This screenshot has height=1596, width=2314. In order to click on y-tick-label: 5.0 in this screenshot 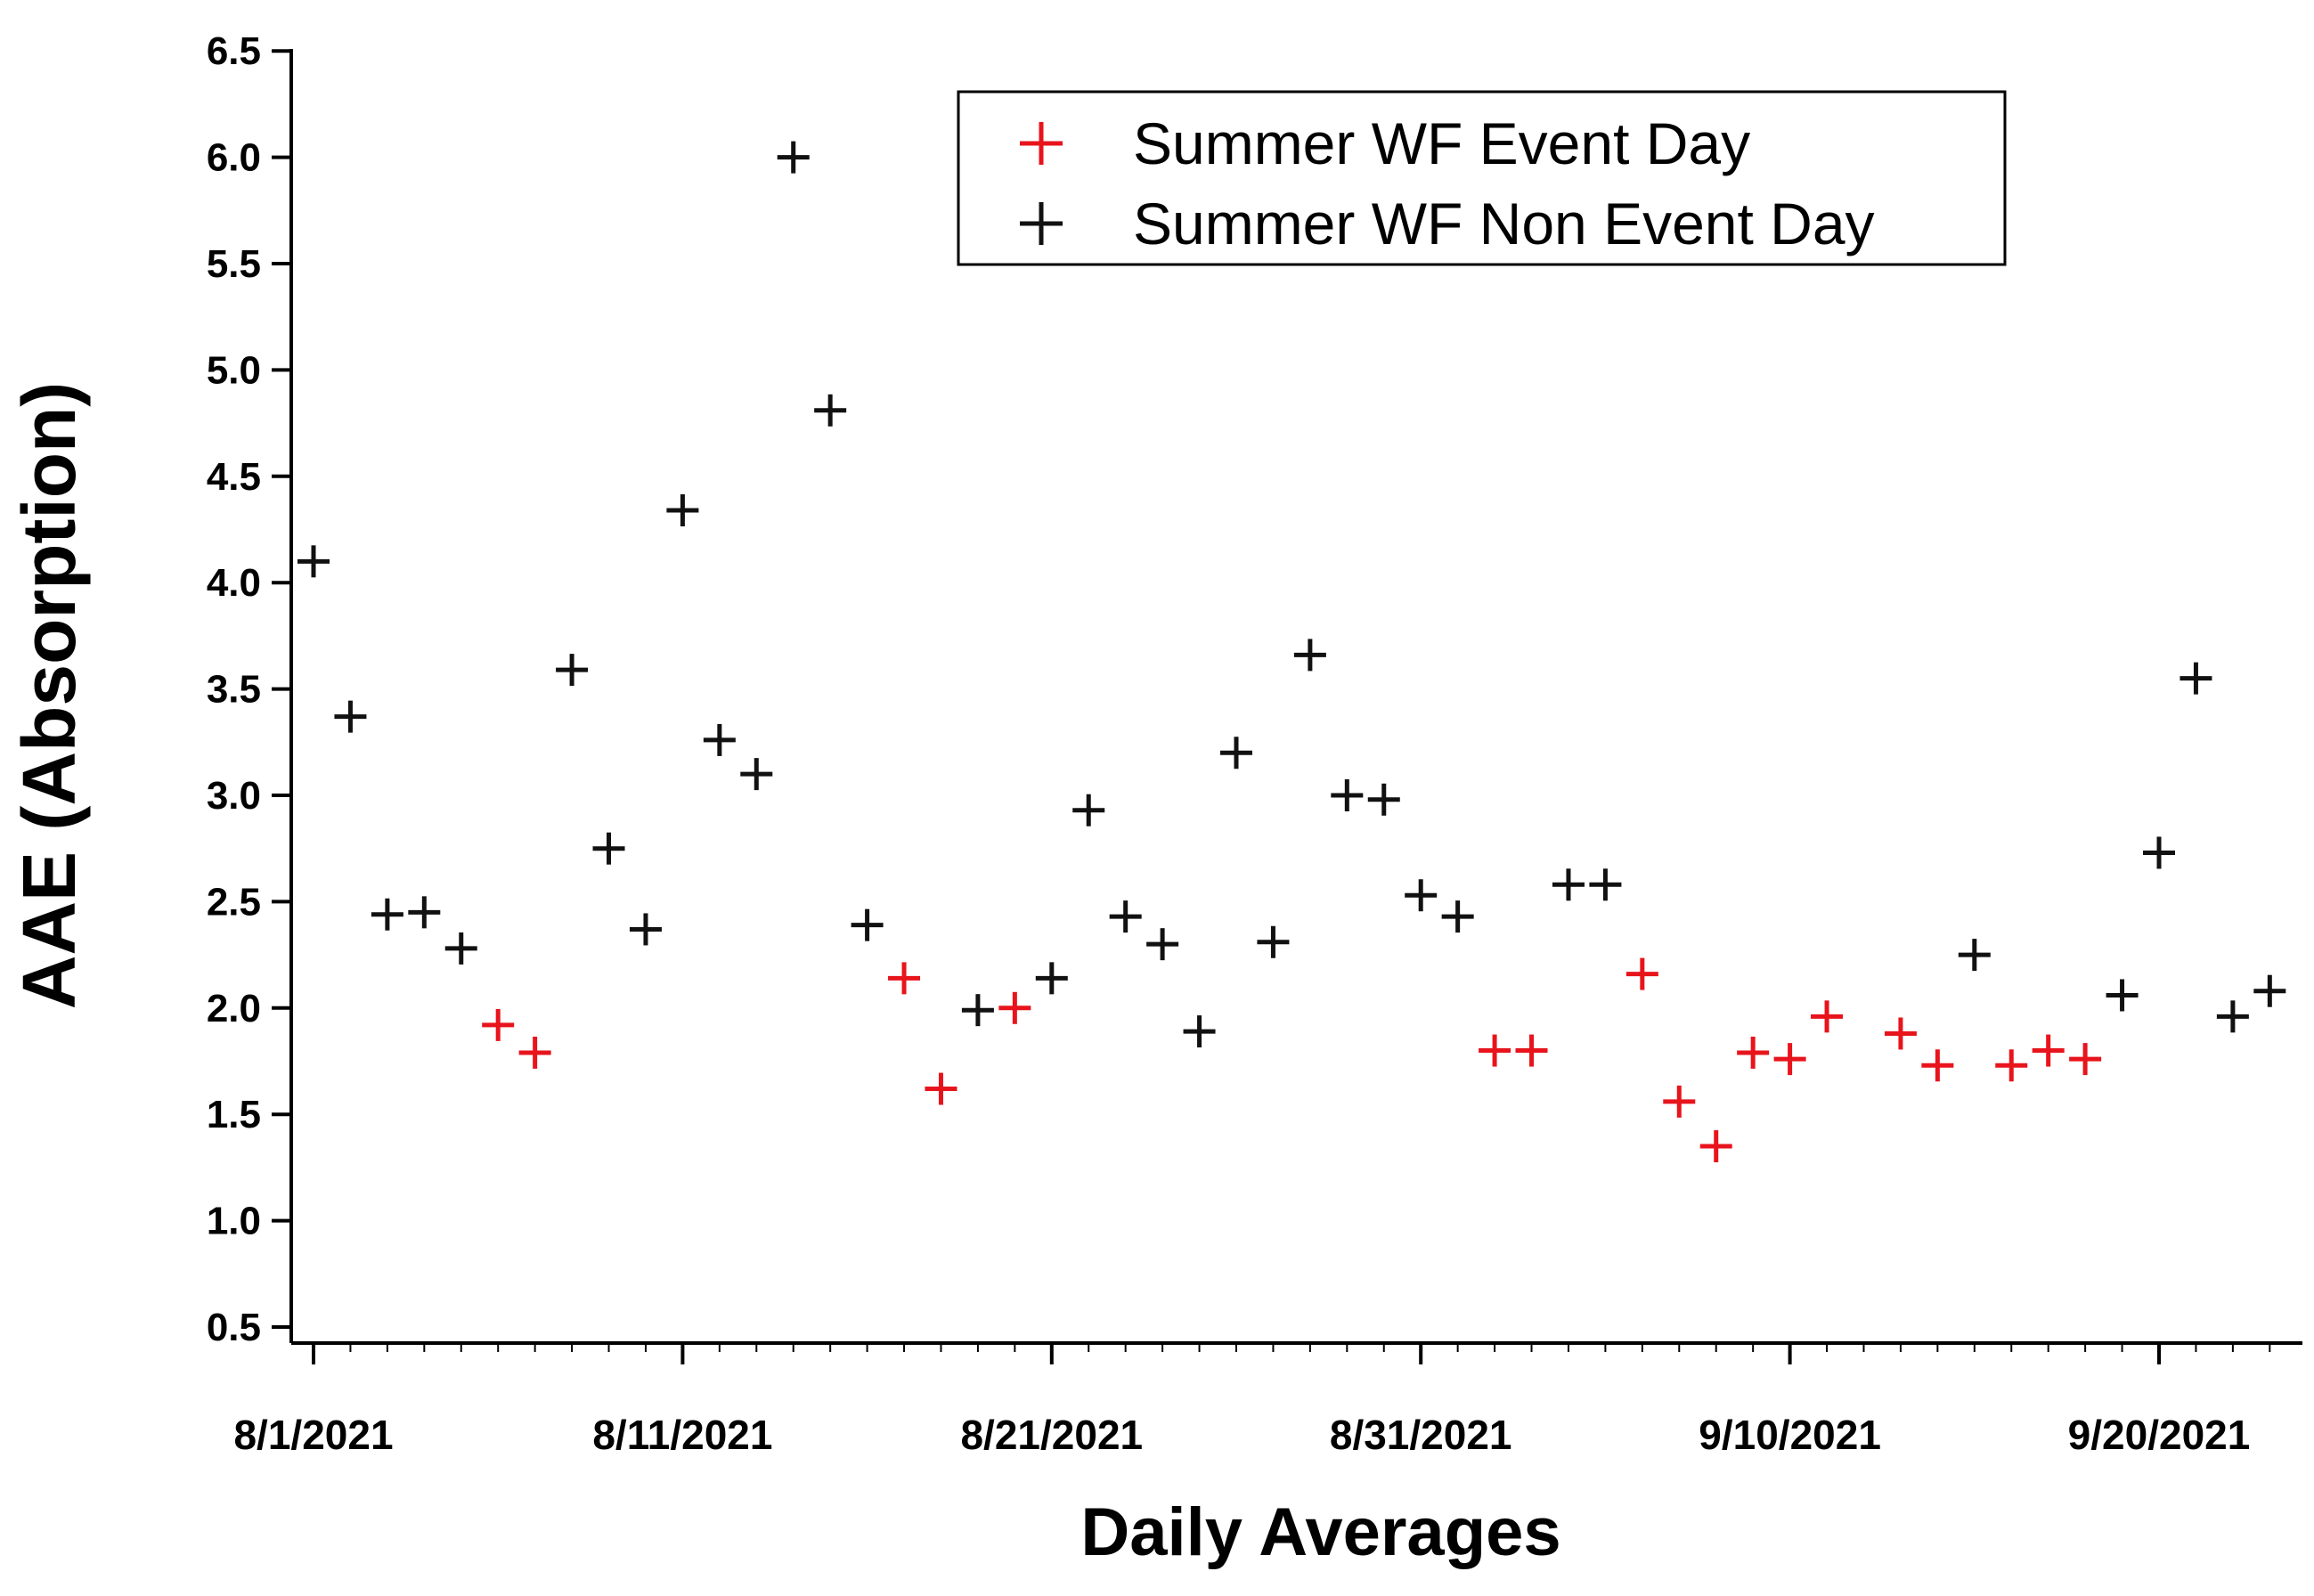, I will do `click(234, 370)`.